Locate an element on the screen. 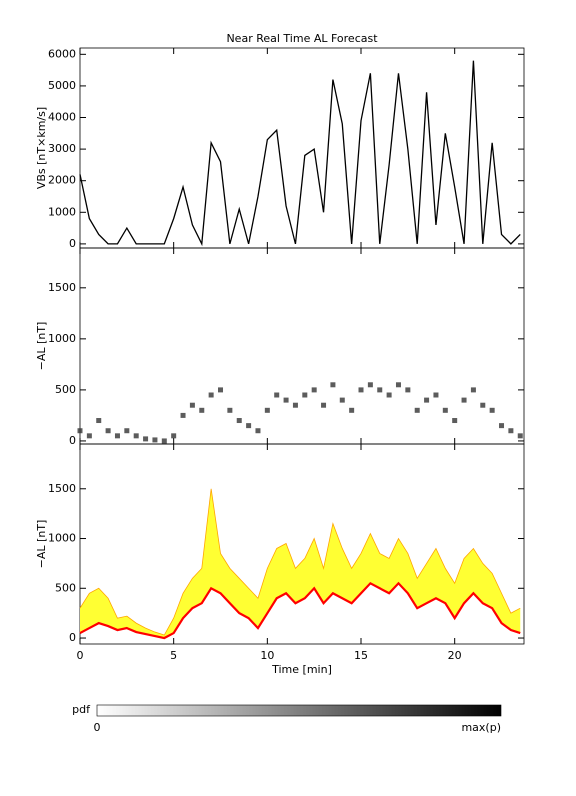 The height and width of the screenshot is (796, 576). forecast-band is located at coordinates (300, 563).